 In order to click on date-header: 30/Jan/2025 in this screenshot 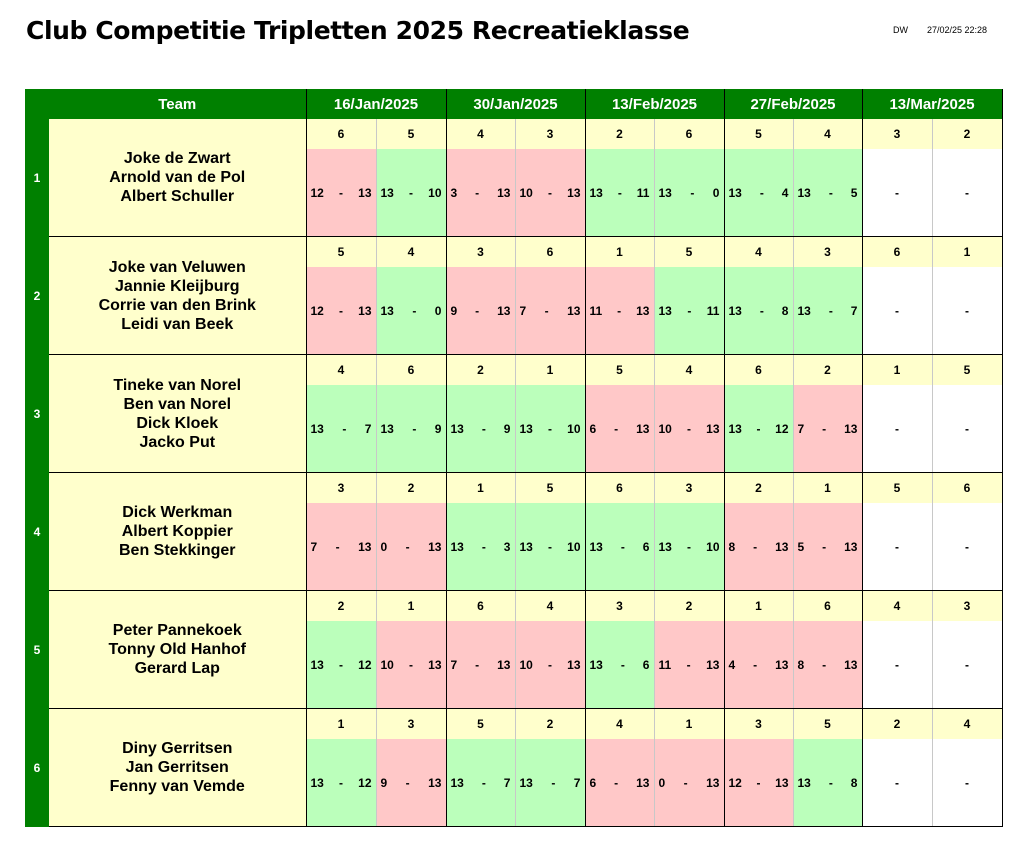, I will do `click(516, 104)`.